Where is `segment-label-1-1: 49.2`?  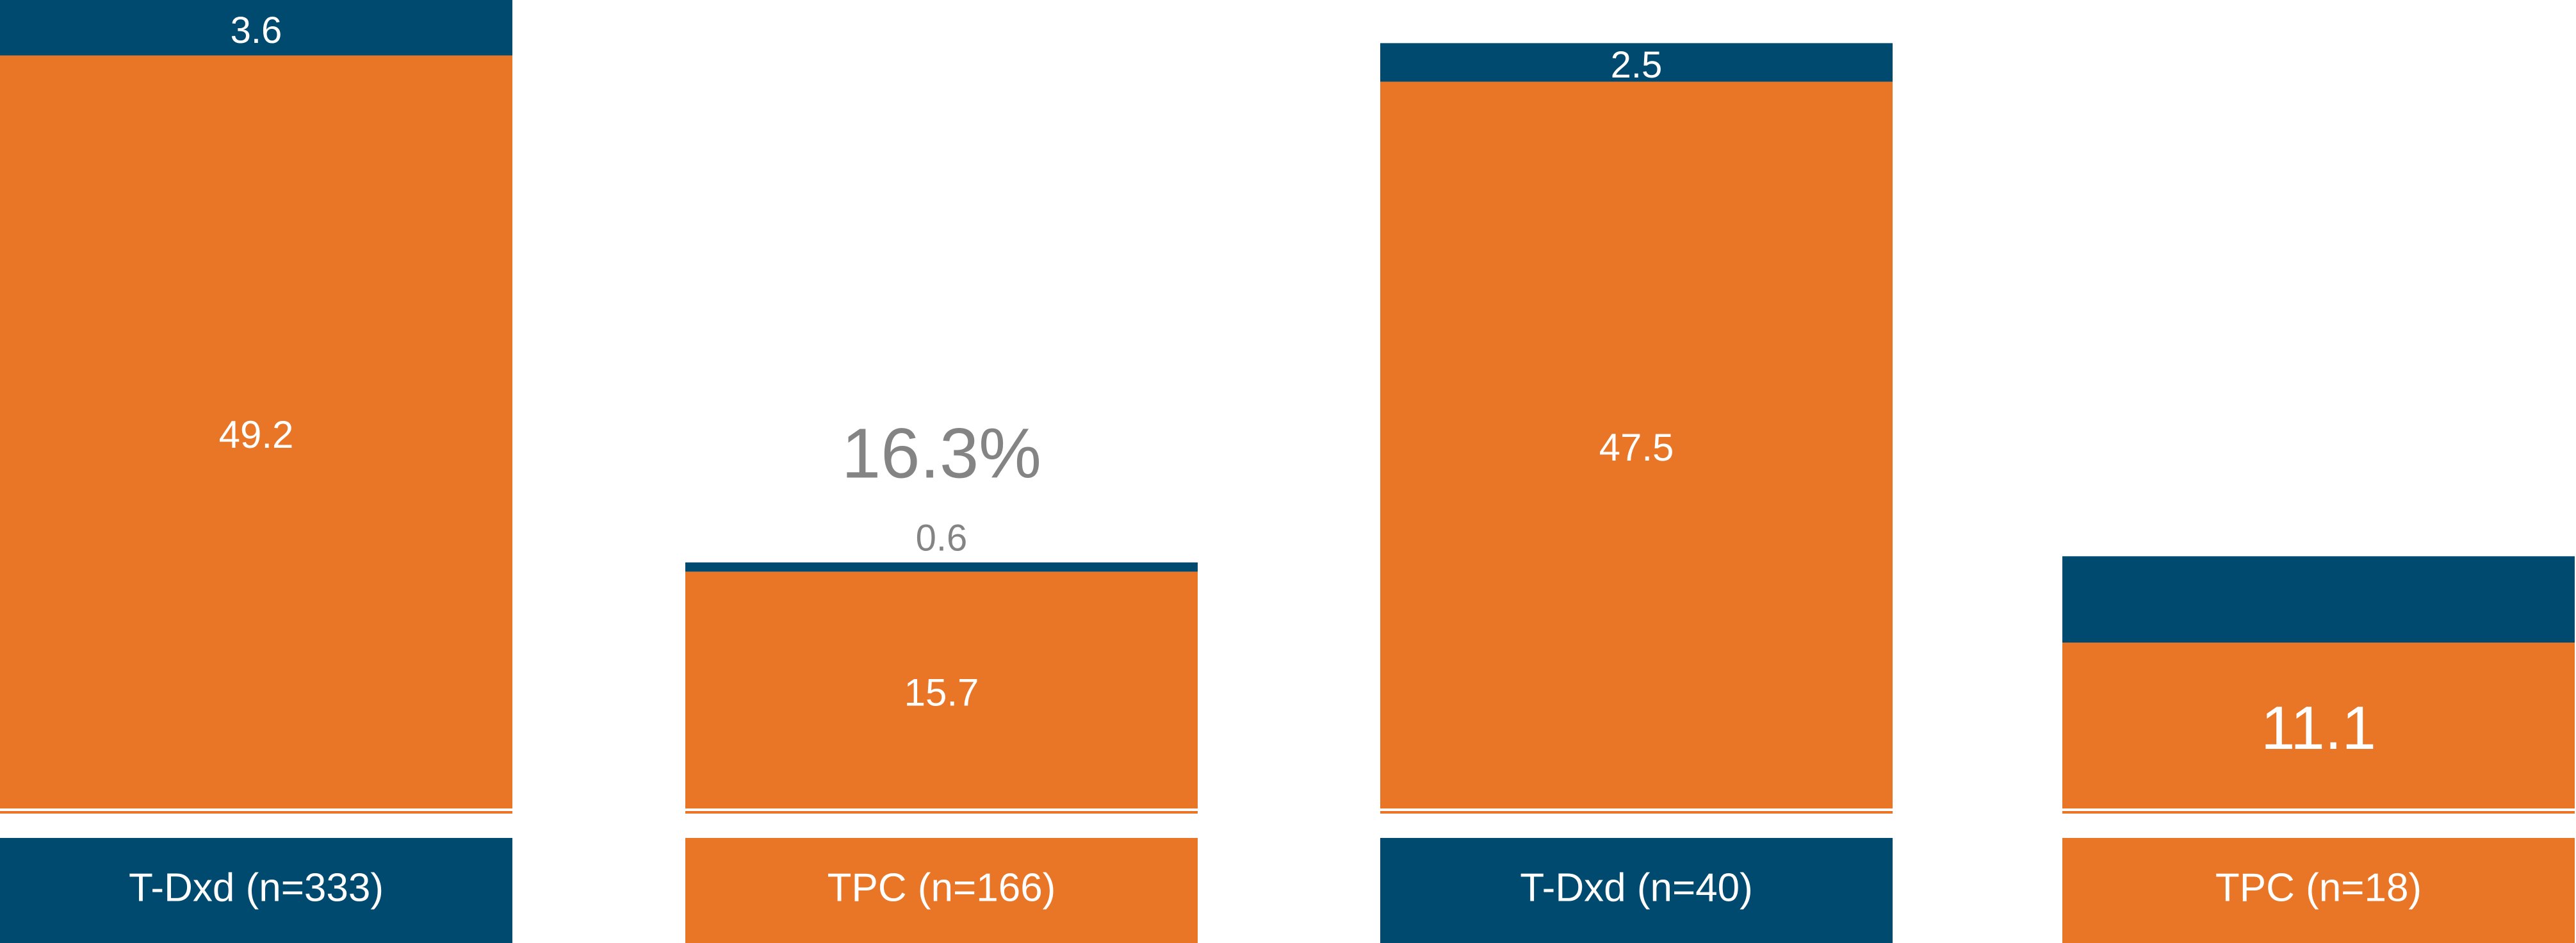
segment-label-1-1: 49.2 is located at coordinates (256, 434).